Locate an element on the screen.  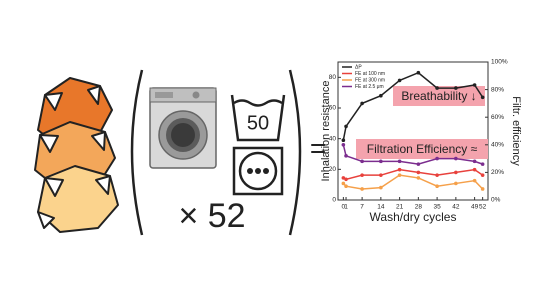
plot-frame is located at coordinates (413, 131).